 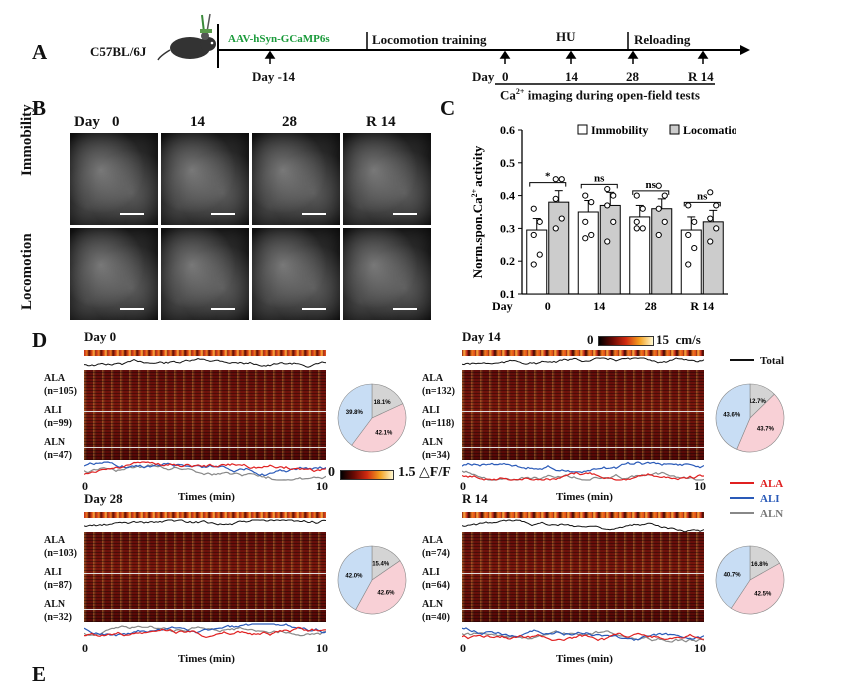 What do you see at coordinates (477, 211) in the screenshot?
I see `y-axis-label: Norm.spon.Ca2+activity` at bounding box center [477, 211].